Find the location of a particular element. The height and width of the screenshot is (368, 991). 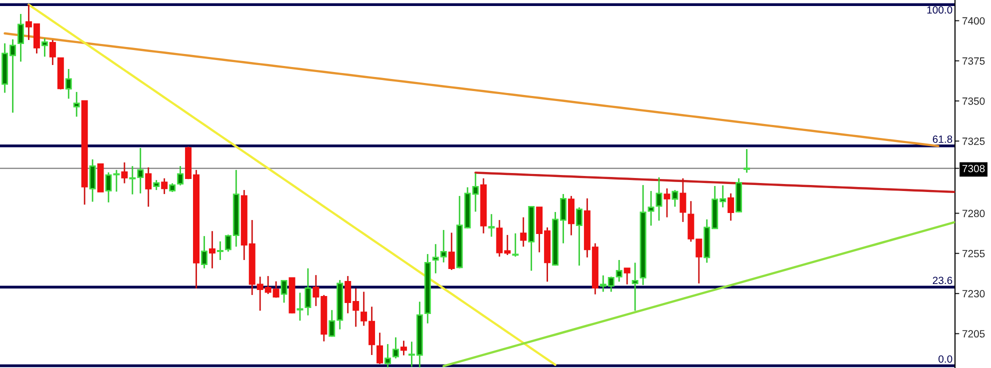

y-tick-label: 7255 is located at coordinates (973, 254).